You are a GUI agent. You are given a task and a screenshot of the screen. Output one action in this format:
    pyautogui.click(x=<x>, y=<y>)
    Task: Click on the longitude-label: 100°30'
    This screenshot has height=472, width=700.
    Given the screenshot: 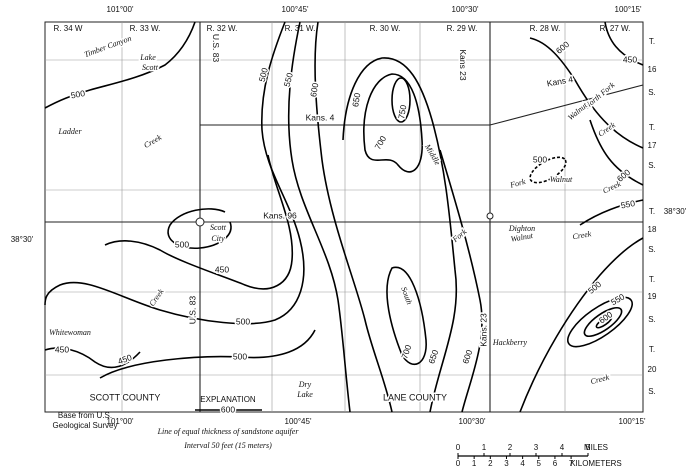 What is the action you would take?
    pyautogui.click(x=472, y=421)
    